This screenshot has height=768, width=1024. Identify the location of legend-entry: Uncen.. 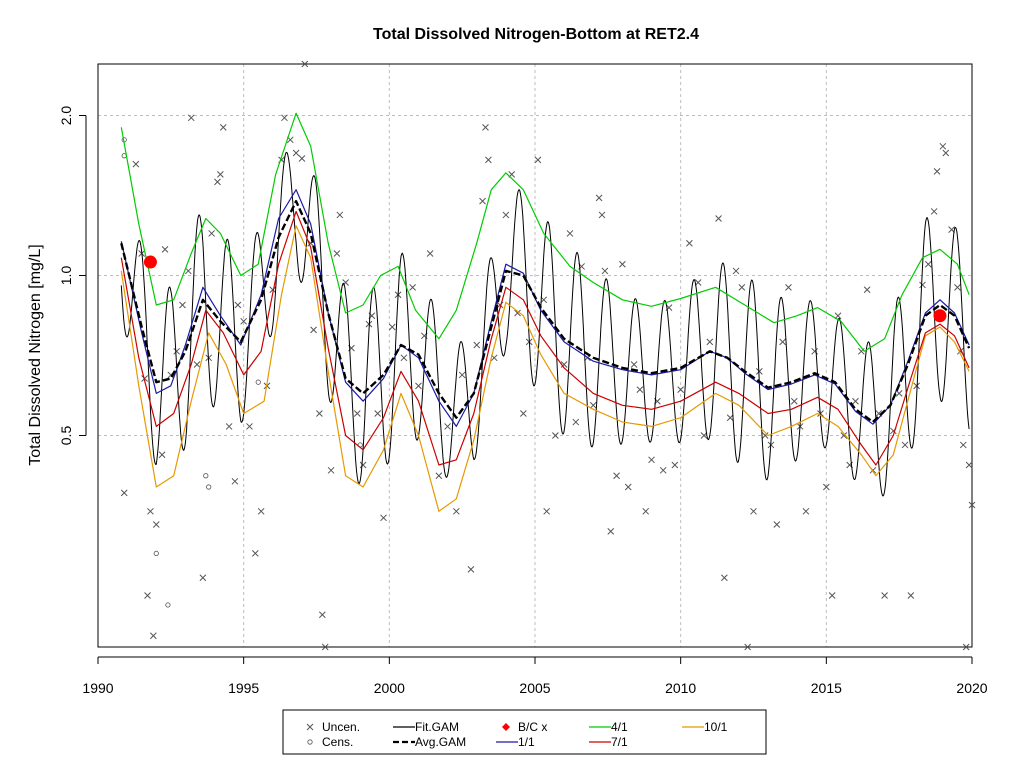
(333, 727).